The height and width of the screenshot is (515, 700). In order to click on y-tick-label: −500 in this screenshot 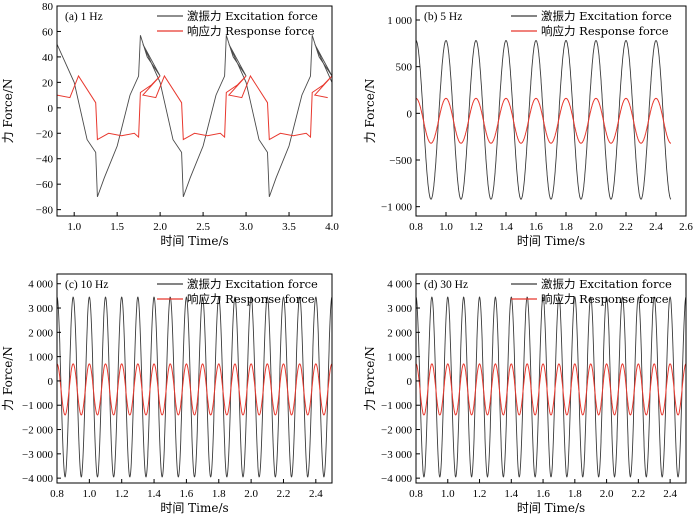, I will do `click(400, 161)`.